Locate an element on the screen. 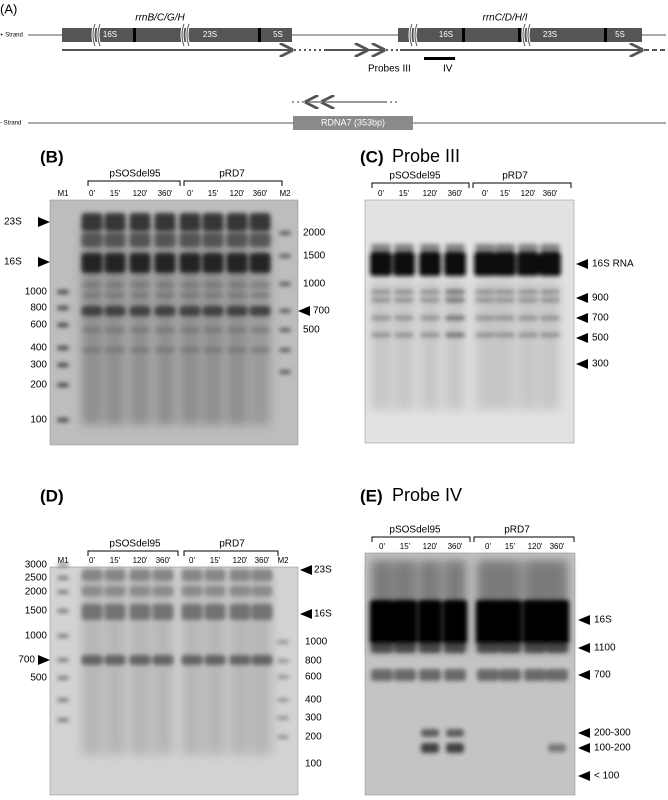 Image resolution: width=668 pixels, height=800 pixels. label: 360' is located at coordinates (165, 193).